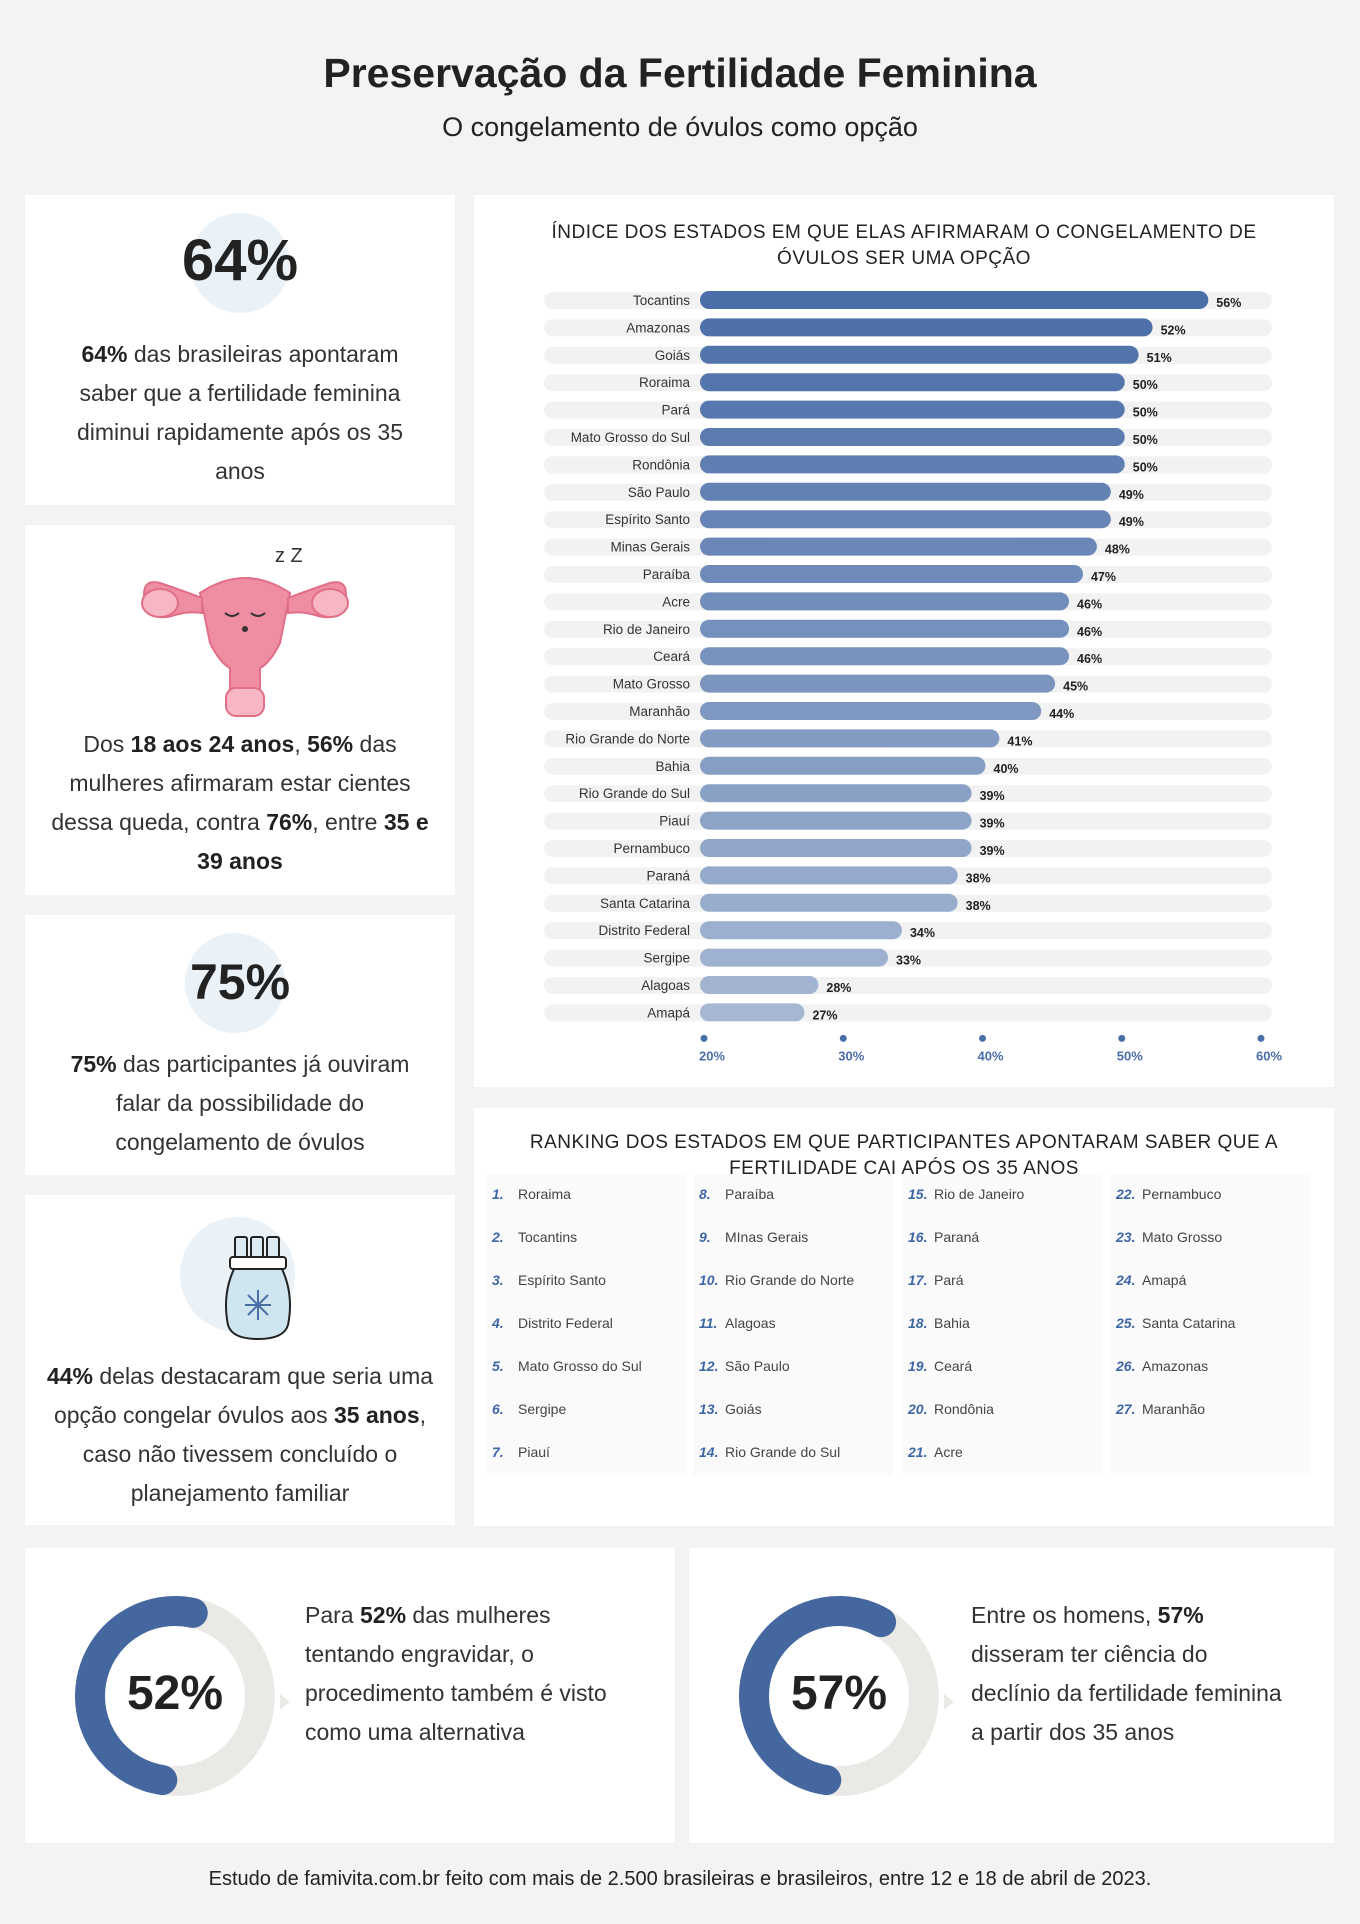 The width and height of the screenshot is (1360, 1924). Describe the element at coordinates (675, 410) in the screenshot. I see `bar-category-label: Pará` at that location.